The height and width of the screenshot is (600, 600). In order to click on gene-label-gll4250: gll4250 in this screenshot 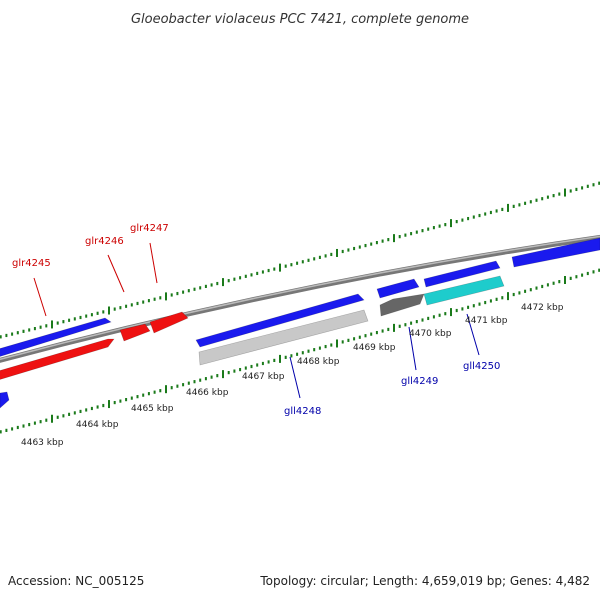, I will do `click(481, 366)`.